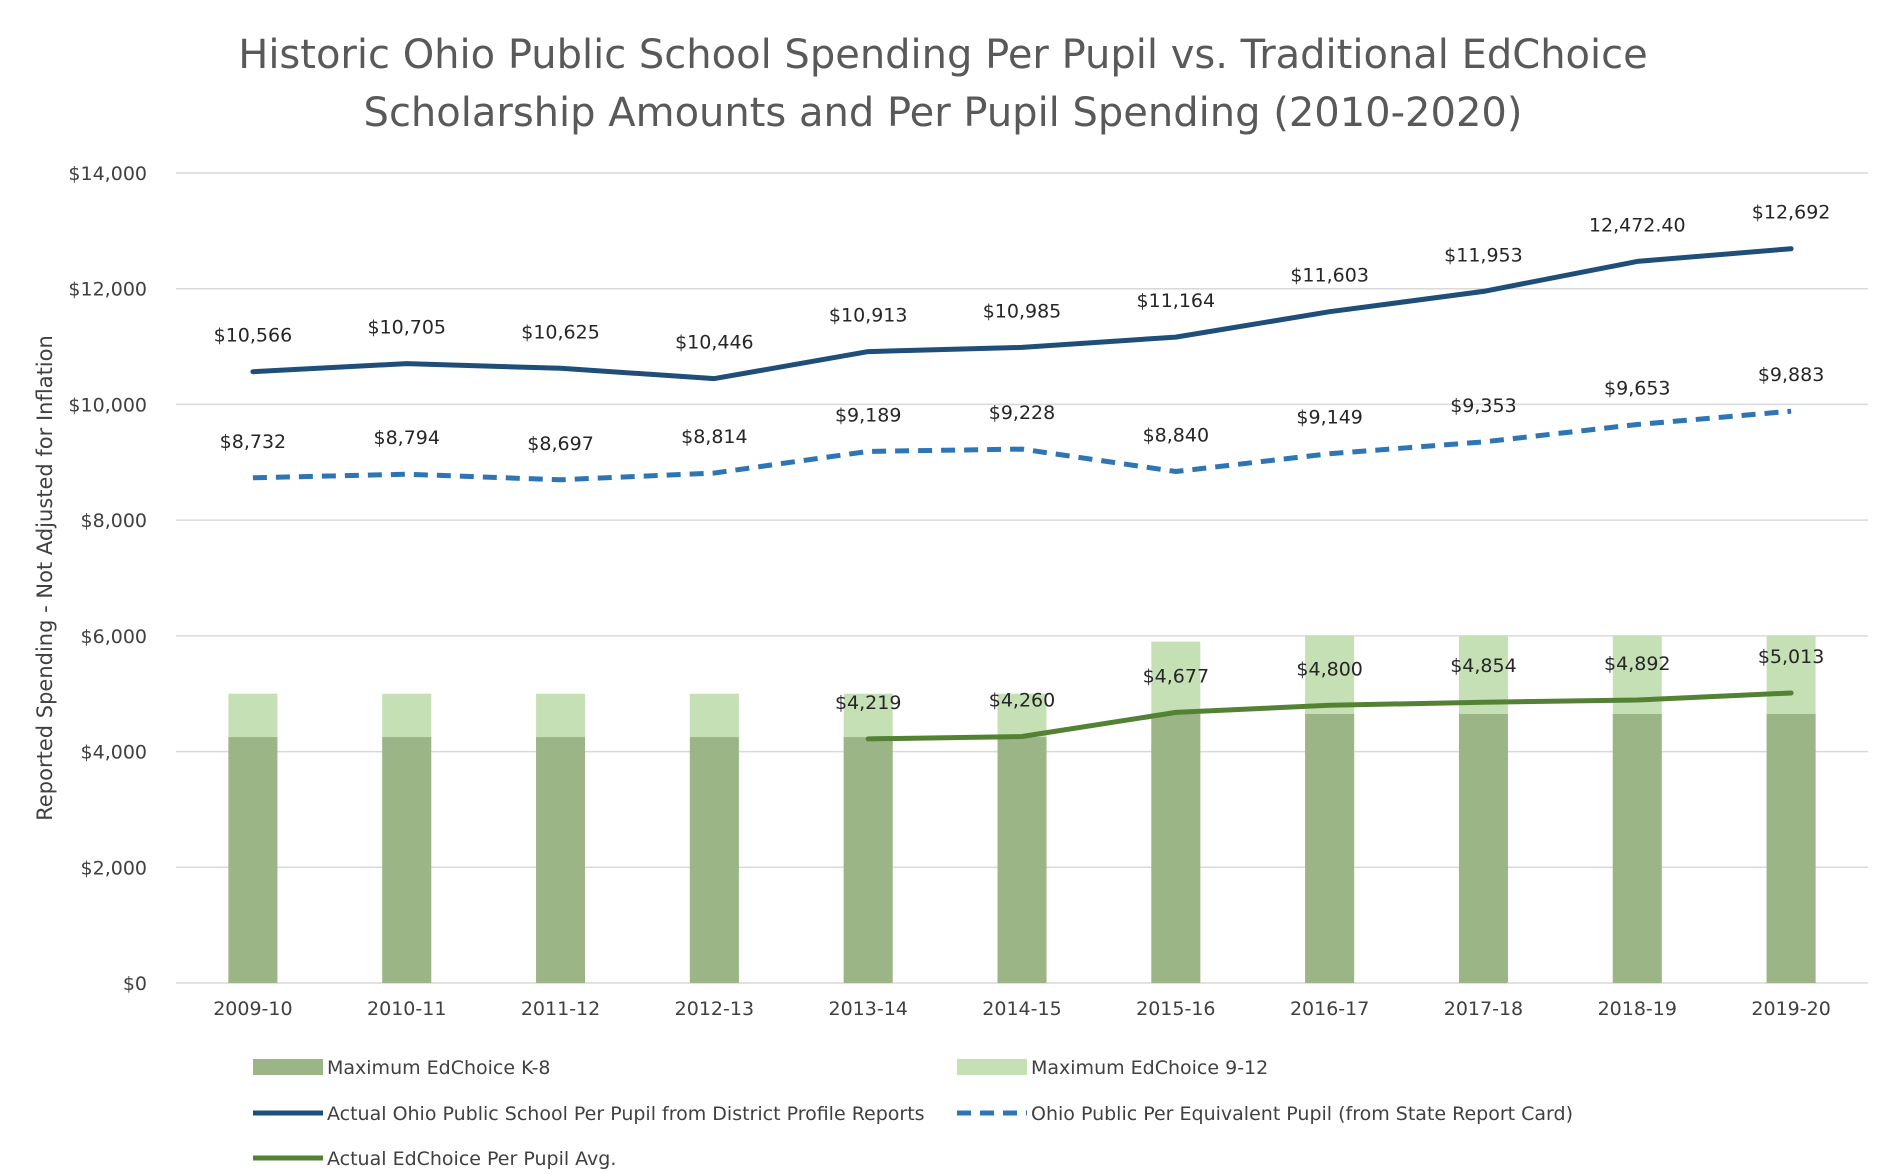  I want to click on data-label: $11,953, so click(1483, 255).